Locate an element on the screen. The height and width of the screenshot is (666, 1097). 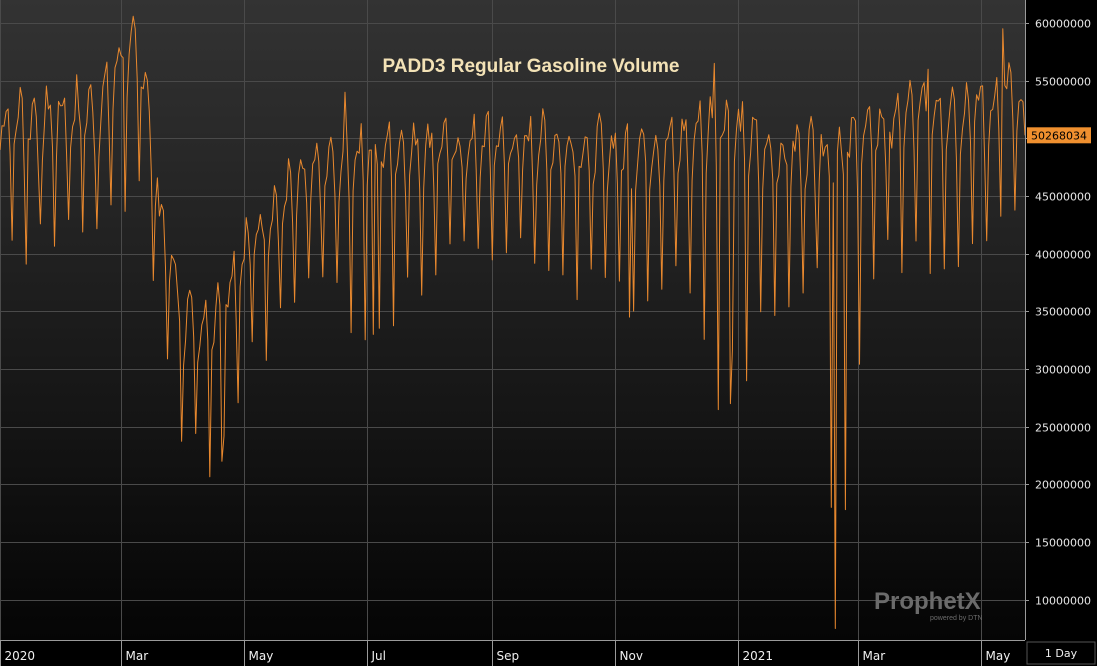
x-axis: 2020 Mar May Jul Sep Nov 2021 Mar May is located at coordinates (505, 653).